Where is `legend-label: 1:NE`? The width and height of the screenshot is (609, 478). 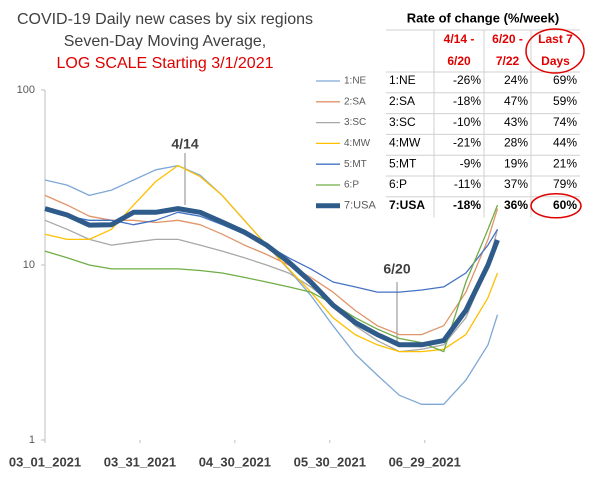
legend-label: 1:NE is located at coordinates (355, 81).